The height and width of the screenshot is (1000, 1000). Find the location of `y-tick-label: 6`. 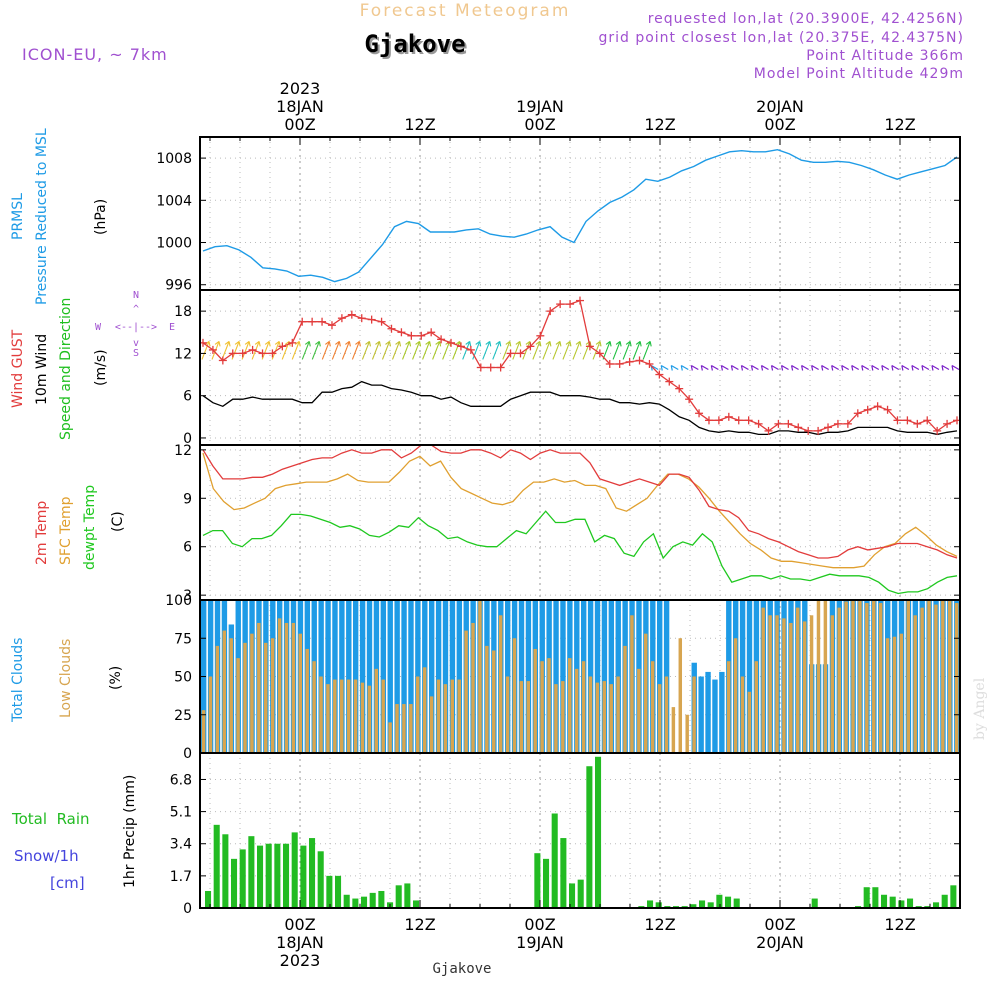

y-tick-label: 6 is located at coordinates (187, 548).